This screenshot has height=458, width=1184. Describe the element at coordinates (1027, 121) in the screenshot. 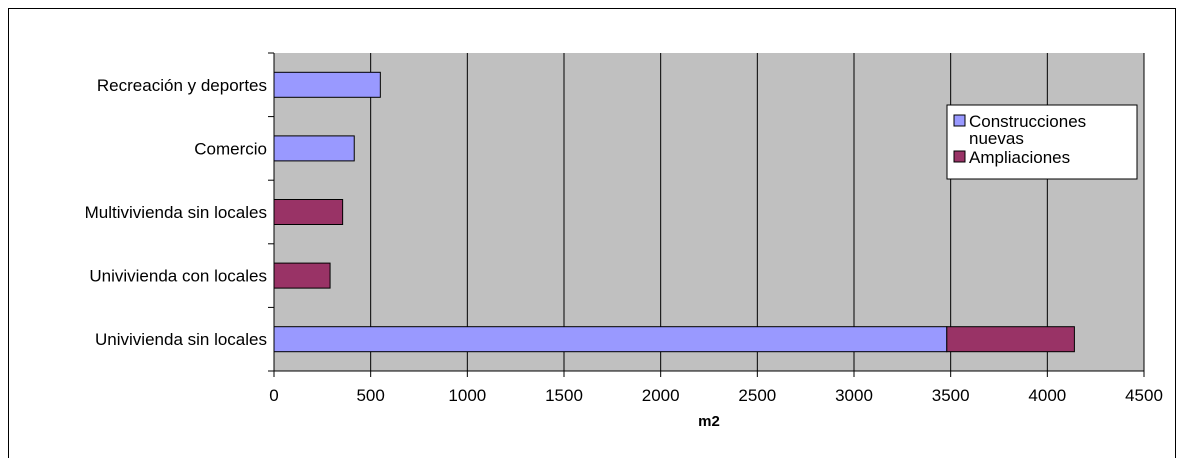

I see `legend-label-0-line-0: Construcciones` at that location.